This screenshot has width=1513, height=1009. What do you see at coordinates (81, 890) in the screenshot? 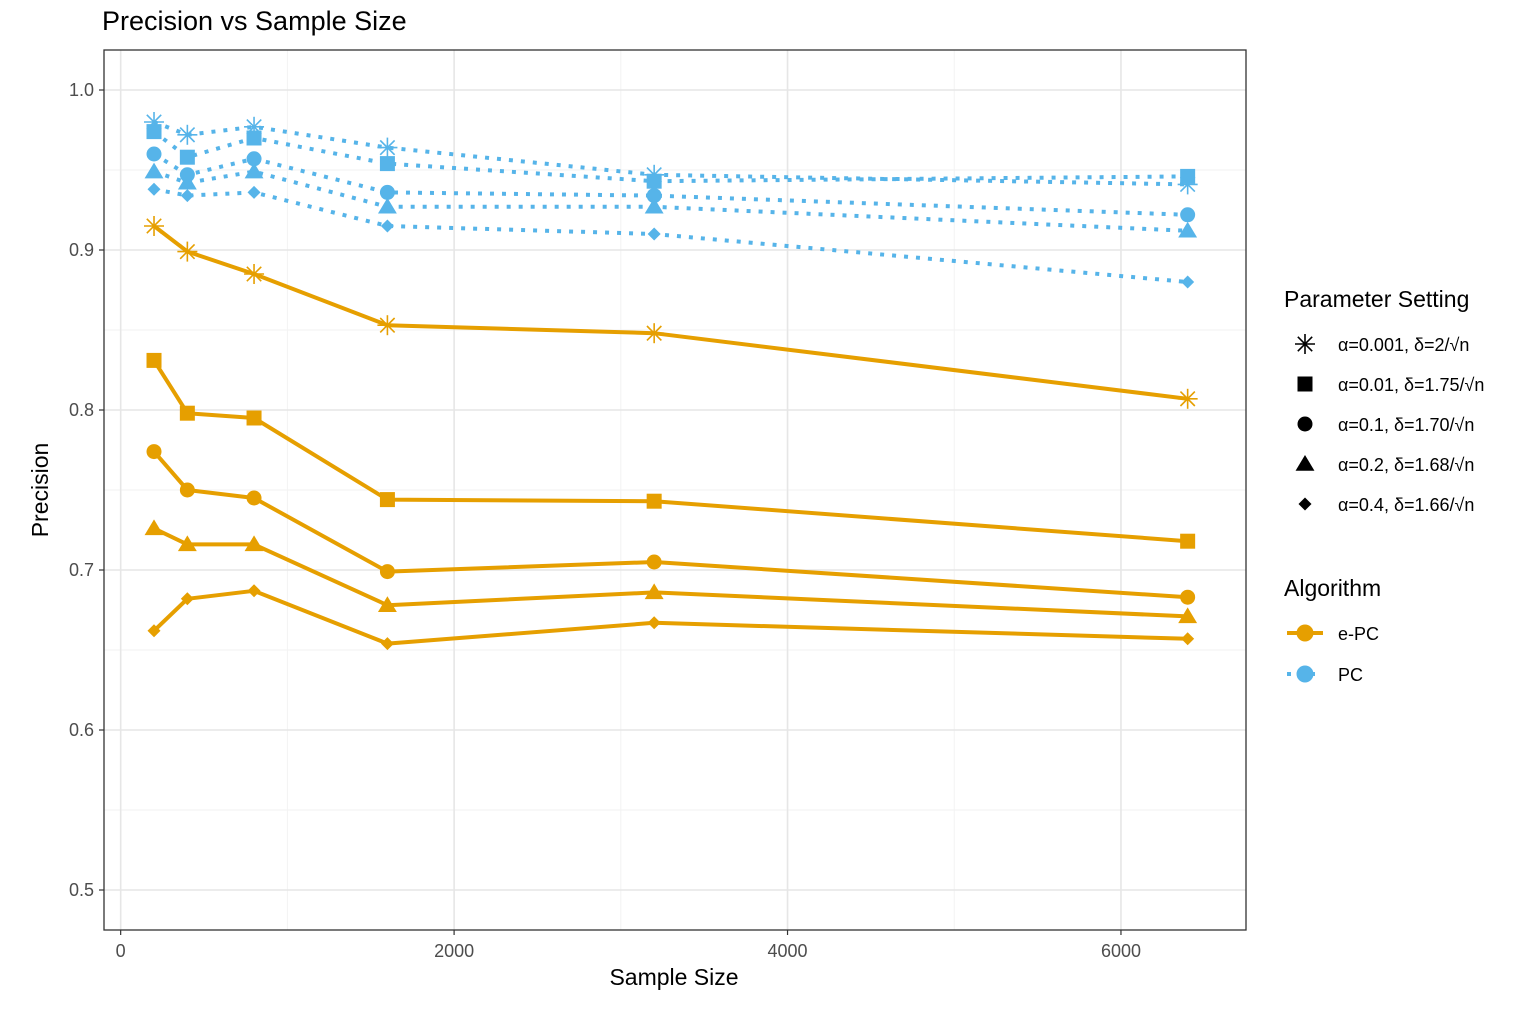
I see `y-tick-label: 0.5` at bounding box center [81, 890].